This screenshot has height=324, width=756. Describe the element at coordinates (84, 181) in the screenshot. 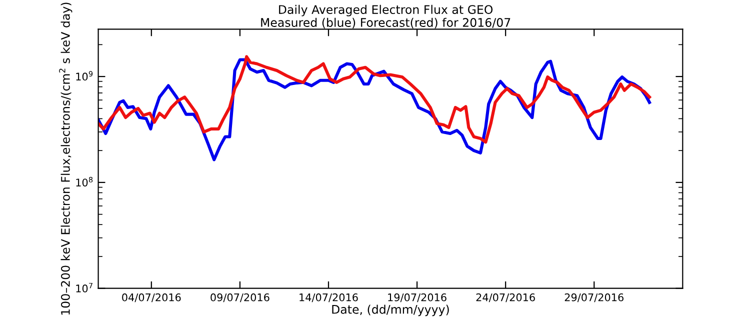

I see `y-tick-label: 10$^{8}$` at that location.